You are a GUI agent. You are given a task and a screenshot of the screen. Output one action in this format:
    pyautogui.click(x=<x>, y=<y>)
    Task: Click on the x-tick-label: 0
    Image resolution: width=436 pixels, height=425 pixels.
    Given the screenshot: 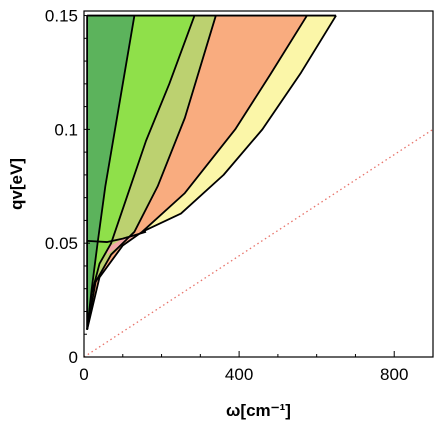 What is the action you would take?
    pyautogui.click(x=83, y=374)
    